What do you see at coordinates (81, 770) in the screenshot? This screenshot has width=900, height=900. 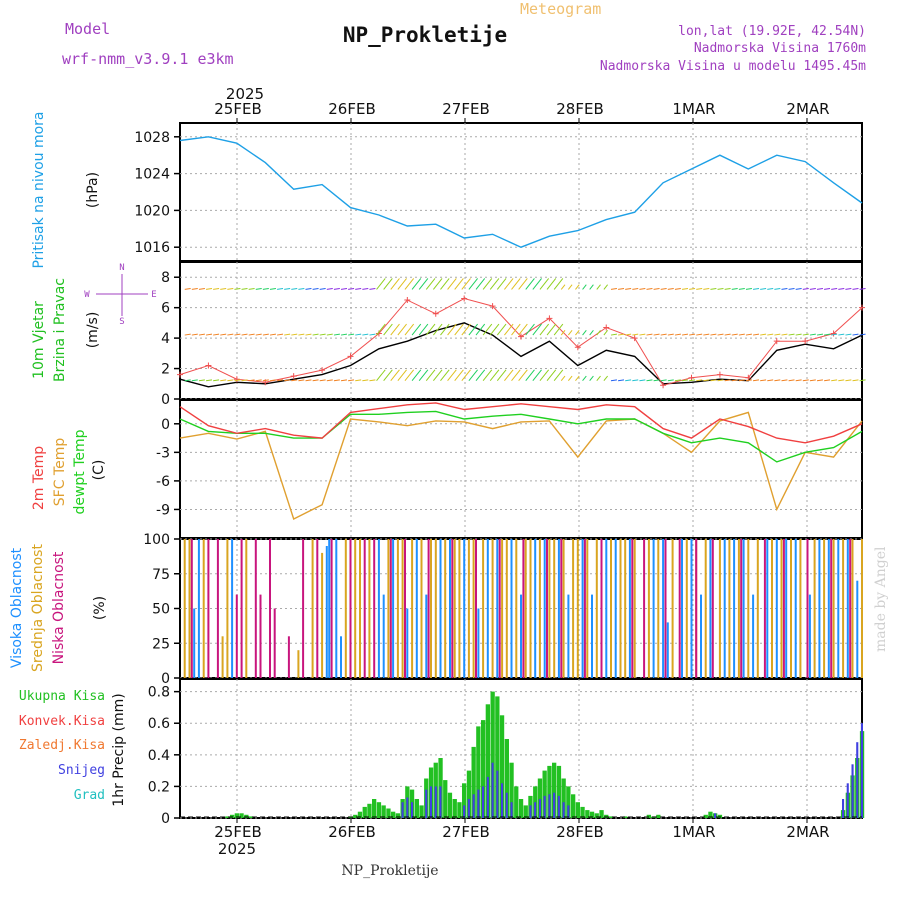 I see `precip-snow-label: Snijeg` at bounding box center [81, 770].